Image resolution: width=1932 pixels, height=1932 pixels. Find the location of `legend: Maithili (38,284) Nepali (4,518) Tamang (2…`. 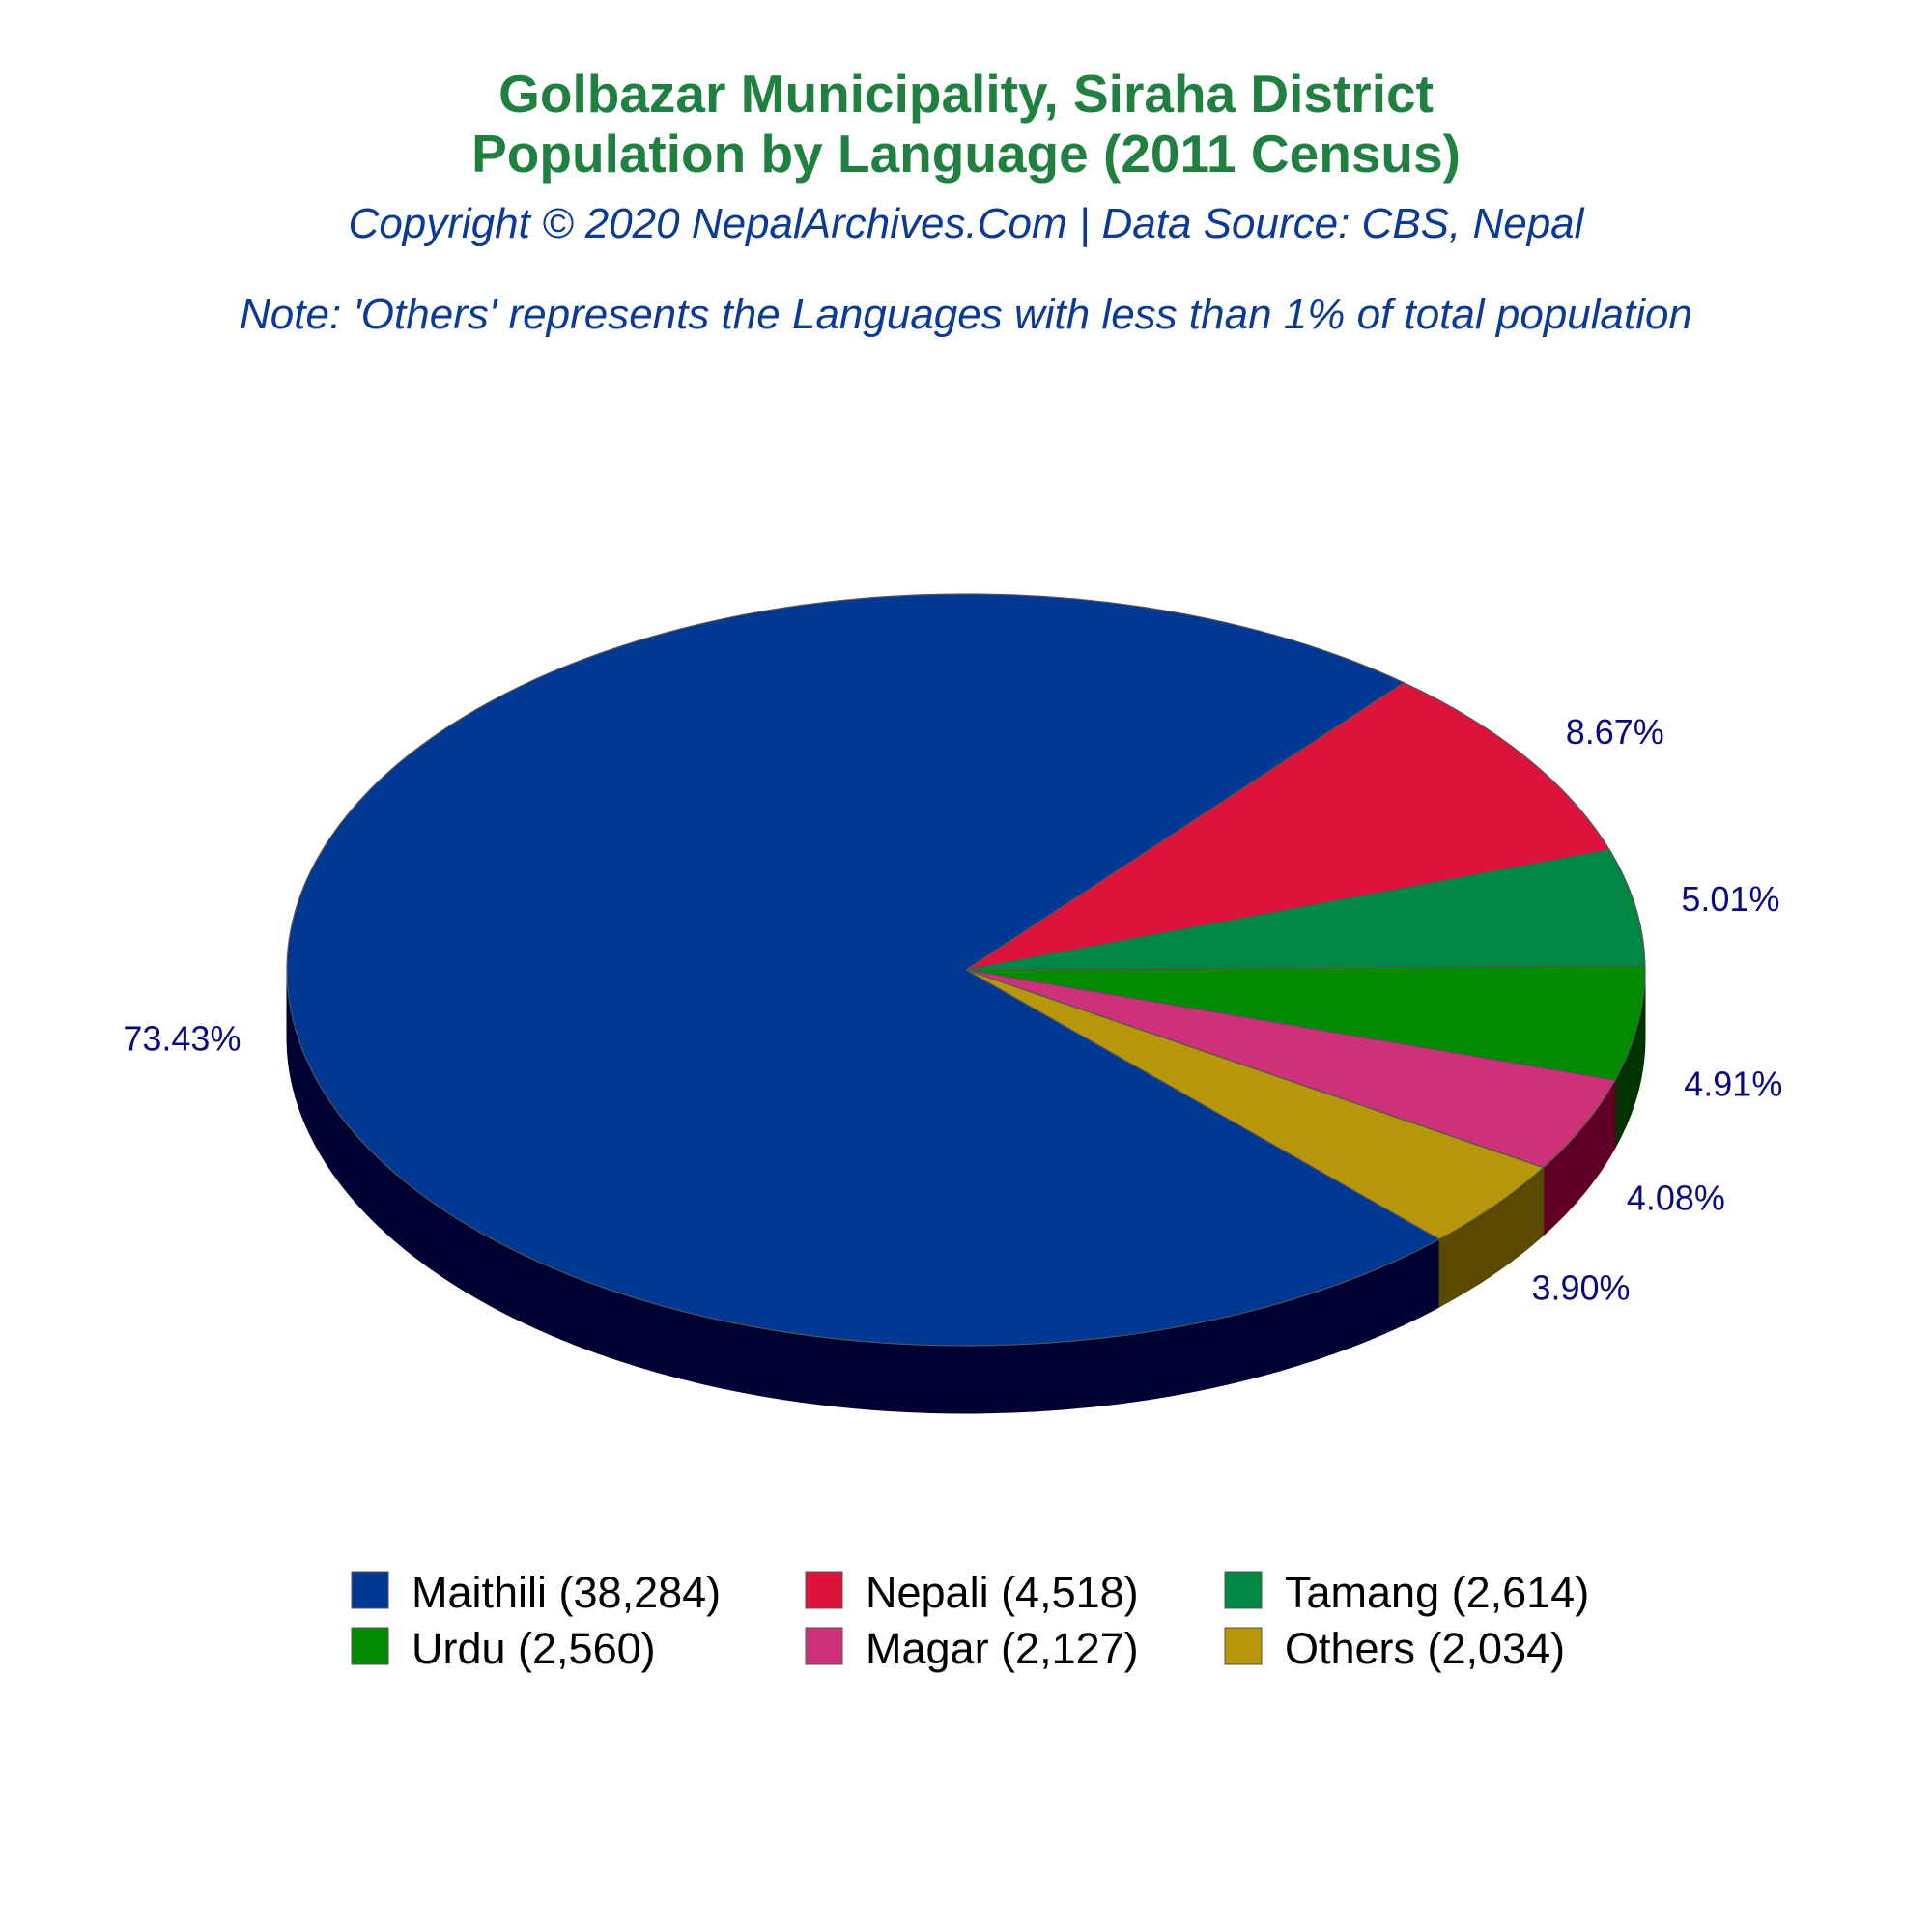

legend: Maithili (38,284) Nepali (4,518) Tamang (2… is located at coordinates (970, 1620).